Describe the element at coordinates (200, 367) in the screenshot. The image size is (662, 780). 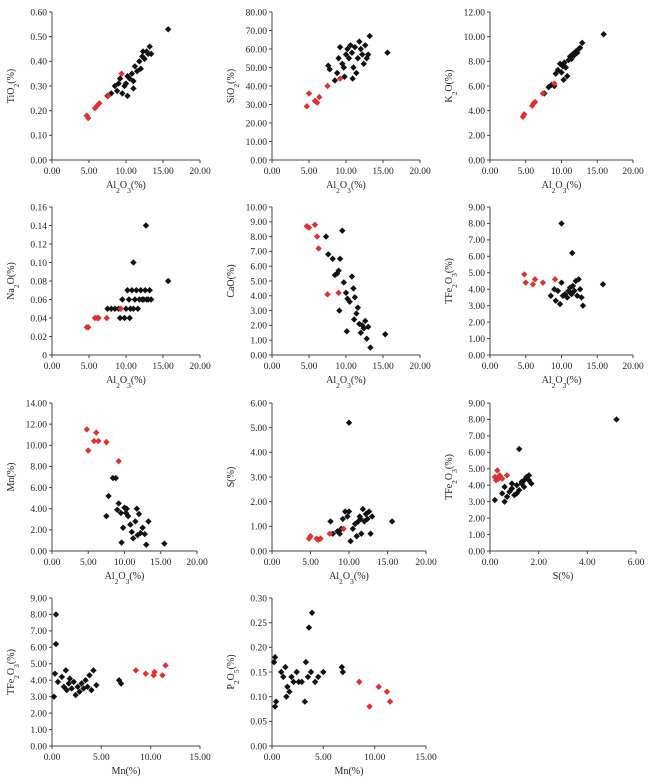
I see `x-tick-label: 20.00` at that location.